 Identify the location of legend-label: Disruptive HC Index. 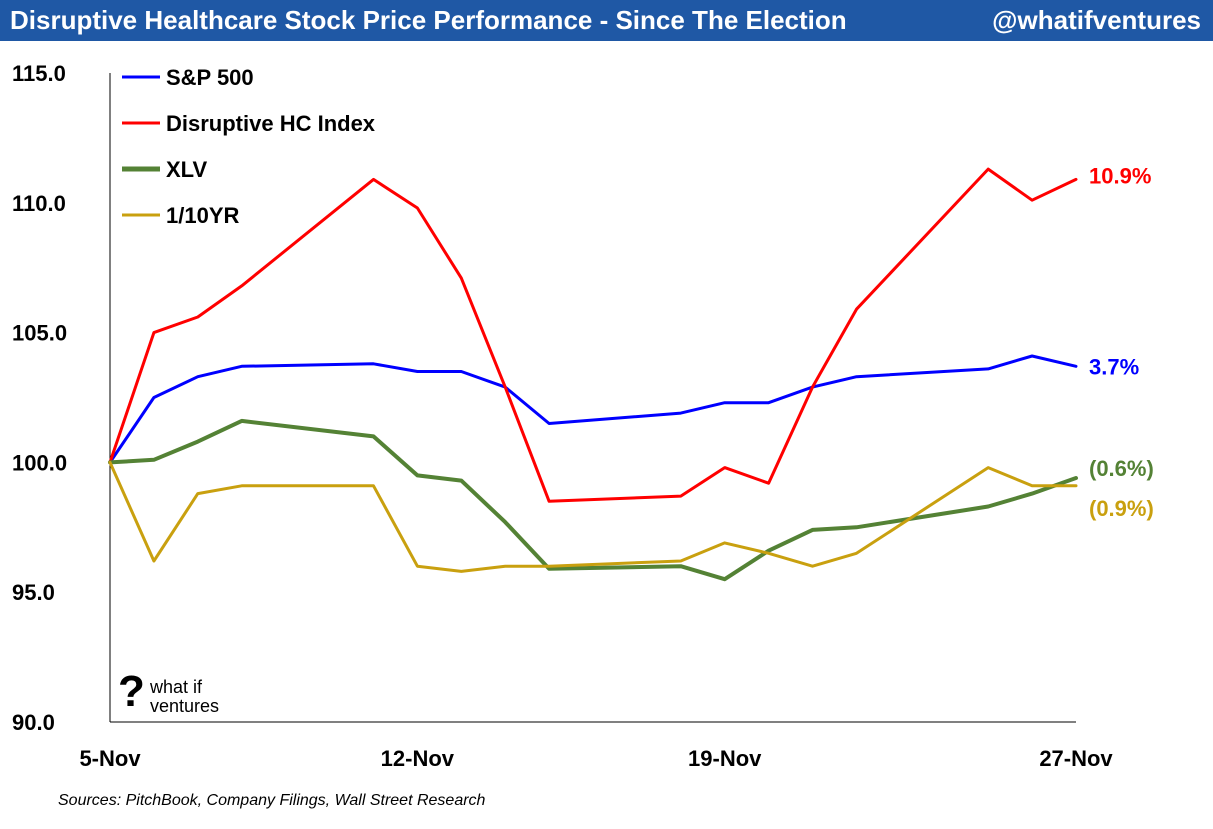
(271, 123).